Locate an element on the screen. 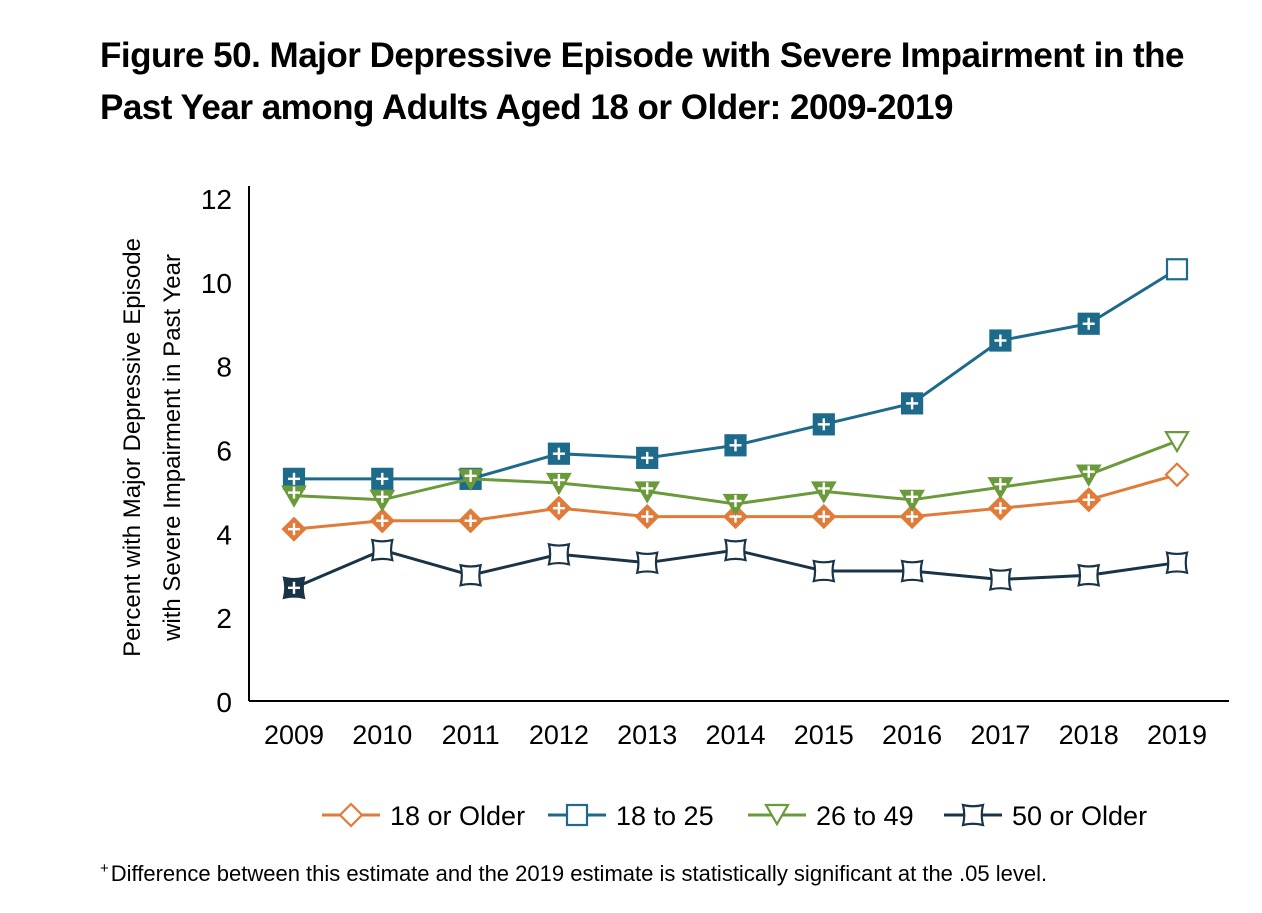  legend-item: 18 or Older is located at coordinates (423, 816).